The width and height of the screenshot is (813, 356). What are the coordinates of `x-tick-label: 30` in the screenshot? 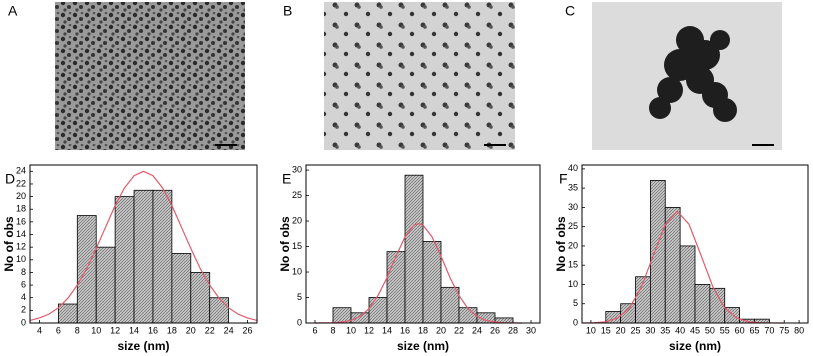 It's located at (531, 330).